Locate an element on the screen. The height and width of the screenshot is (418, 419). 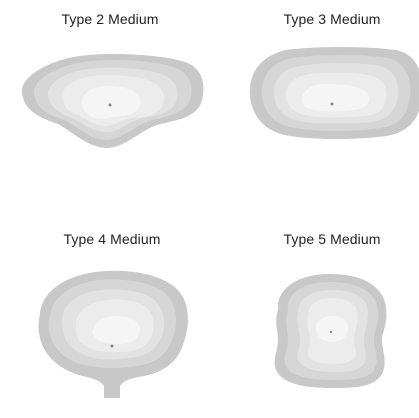
panel-title: Type 3 Medium is located at coordinates (332, 19).